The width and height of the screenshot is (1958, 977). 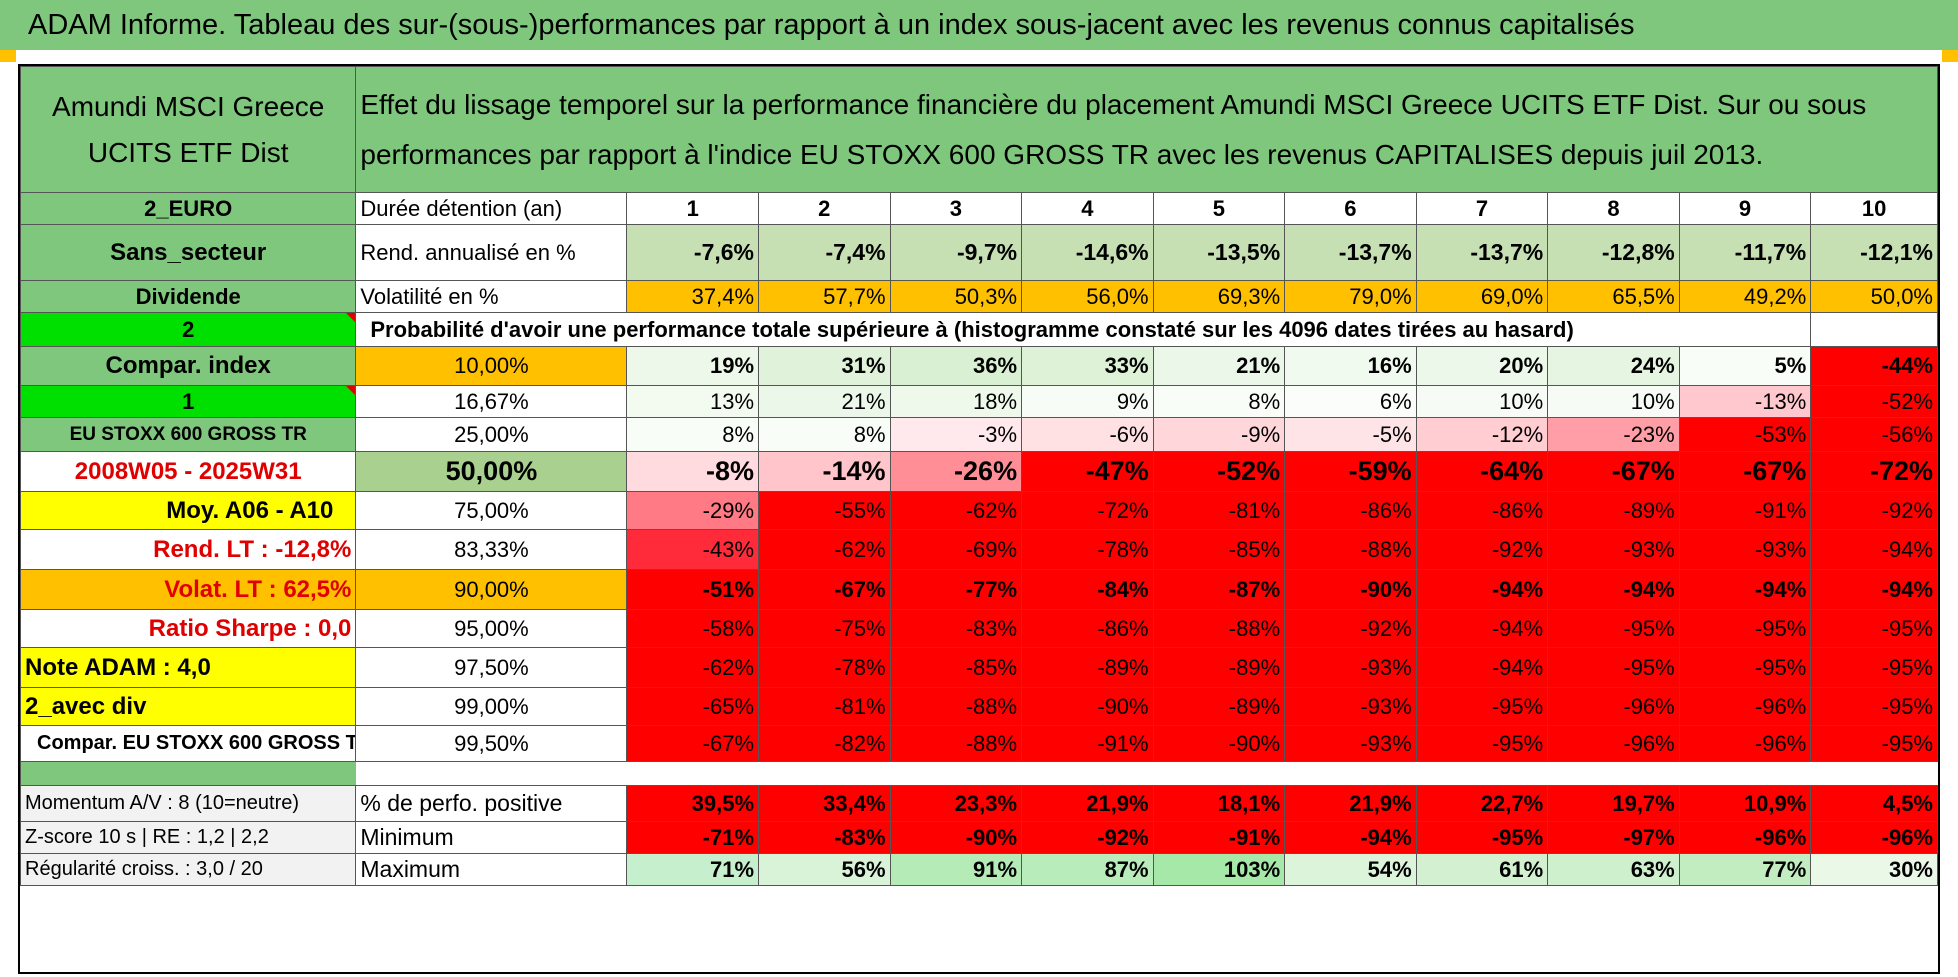 I want to click on max-value: 71%, so click(x=693, y=869).